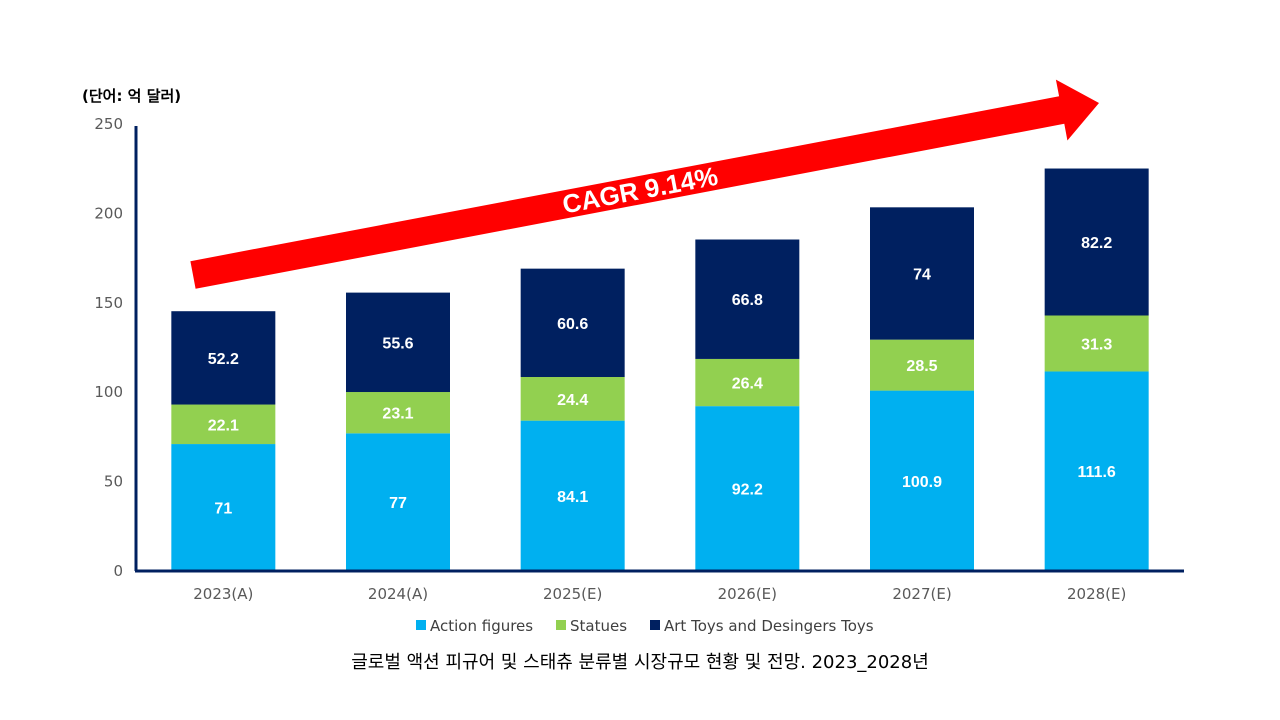 The height and width of the screenshot is (720, 1280). I want to click on x-tick-label: 2027(E), so click(921, 594).